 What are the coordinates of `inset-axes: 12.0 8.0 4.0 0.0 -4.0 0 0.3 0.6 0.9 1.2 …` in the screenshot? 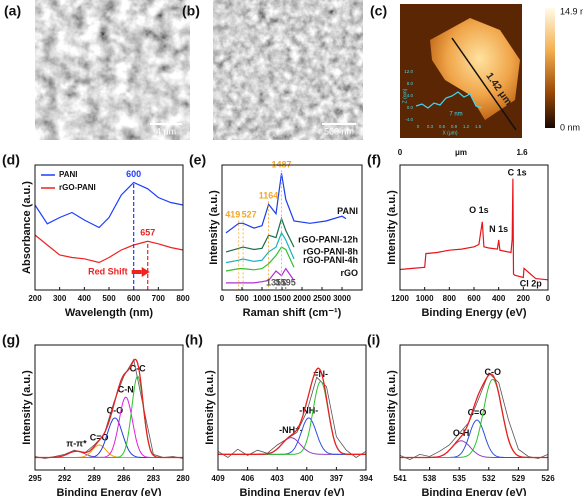 It's located at (442, 99).